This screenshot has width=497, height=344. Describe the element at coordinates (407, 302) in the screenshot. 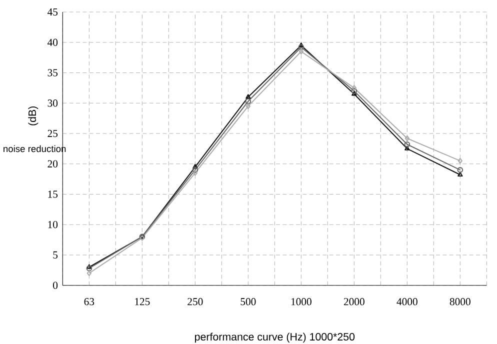

I see `x-tick-label: 4000` at that location.